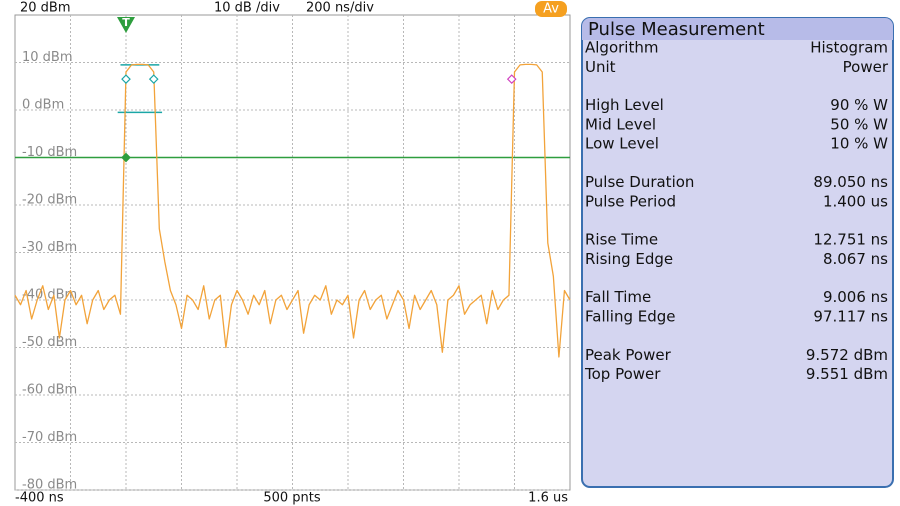  I want to click on badge-text: Av, so click(551, 9).